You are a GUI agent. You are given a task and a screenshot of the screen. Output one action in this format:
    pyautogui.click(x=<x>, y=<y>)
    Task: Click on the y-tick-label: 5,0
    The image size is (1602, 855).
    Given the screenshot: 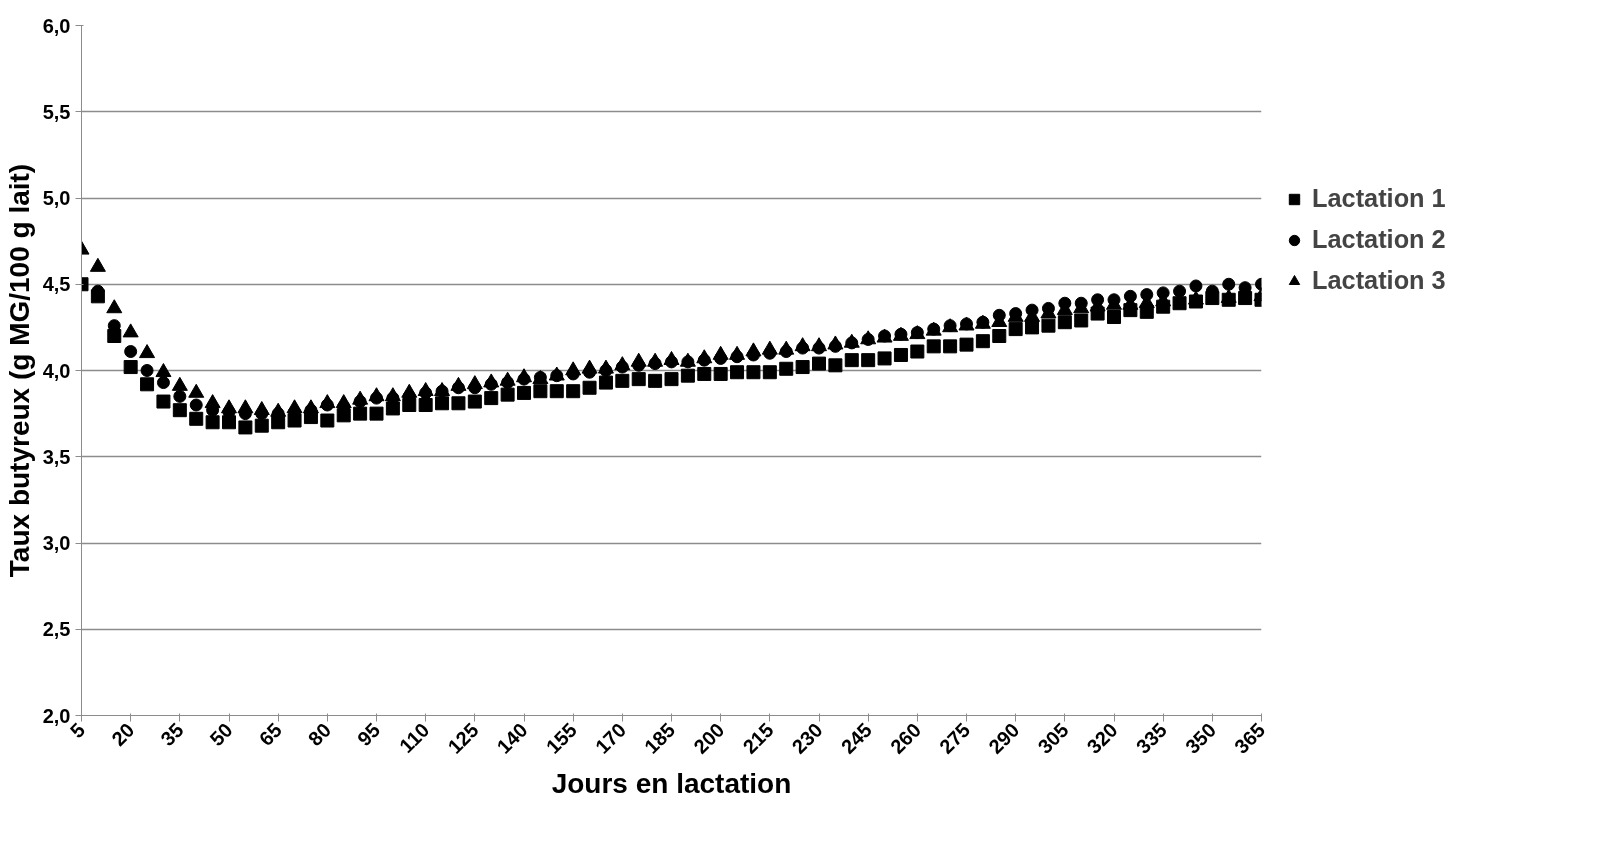 What is the action you would take?
    pyautogui.click(x=56, y=198)
    